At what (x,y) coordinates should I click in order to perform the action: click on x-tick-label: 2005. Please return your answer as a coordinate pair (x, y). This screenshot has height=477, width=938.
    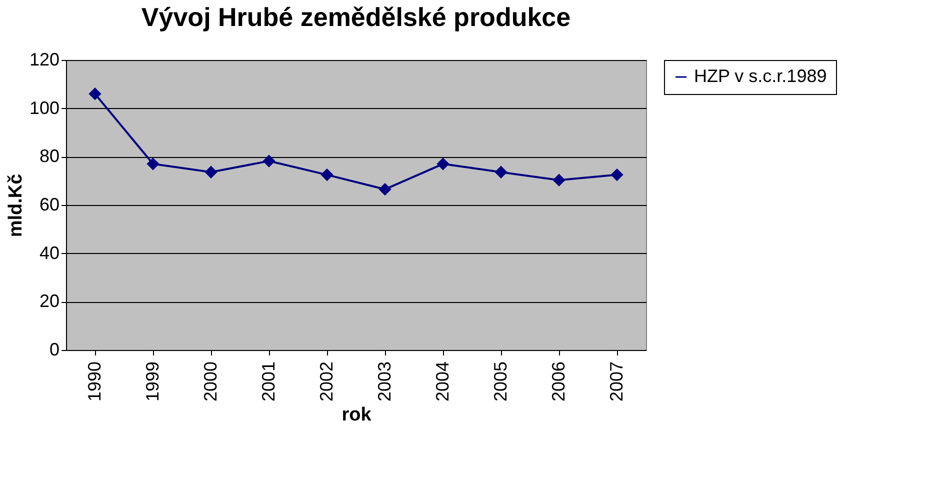
    Looking at the image, I should click on (500, 382).